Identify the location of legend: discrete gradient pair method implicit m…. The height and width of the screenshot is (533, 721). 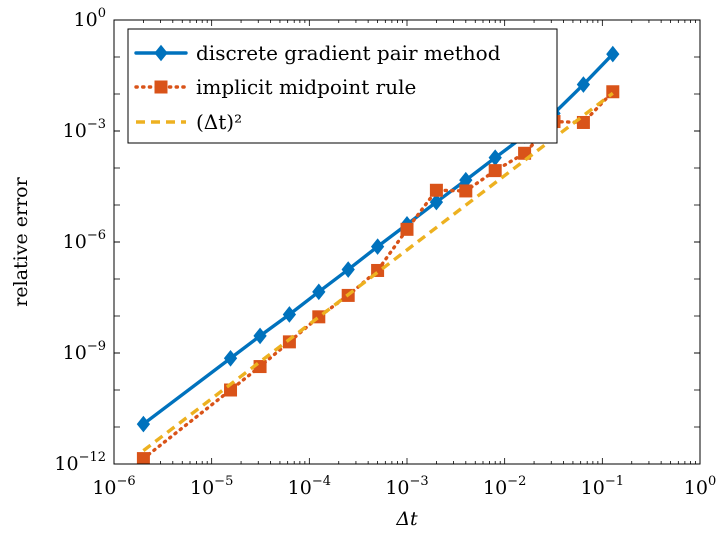
(342, 86).